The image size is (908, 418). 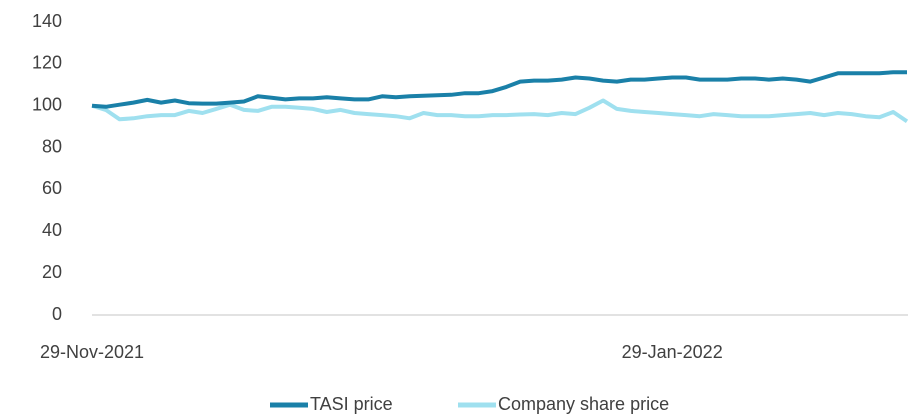 I want to click on y-tick-label: 100, so click(x=47, y=104).